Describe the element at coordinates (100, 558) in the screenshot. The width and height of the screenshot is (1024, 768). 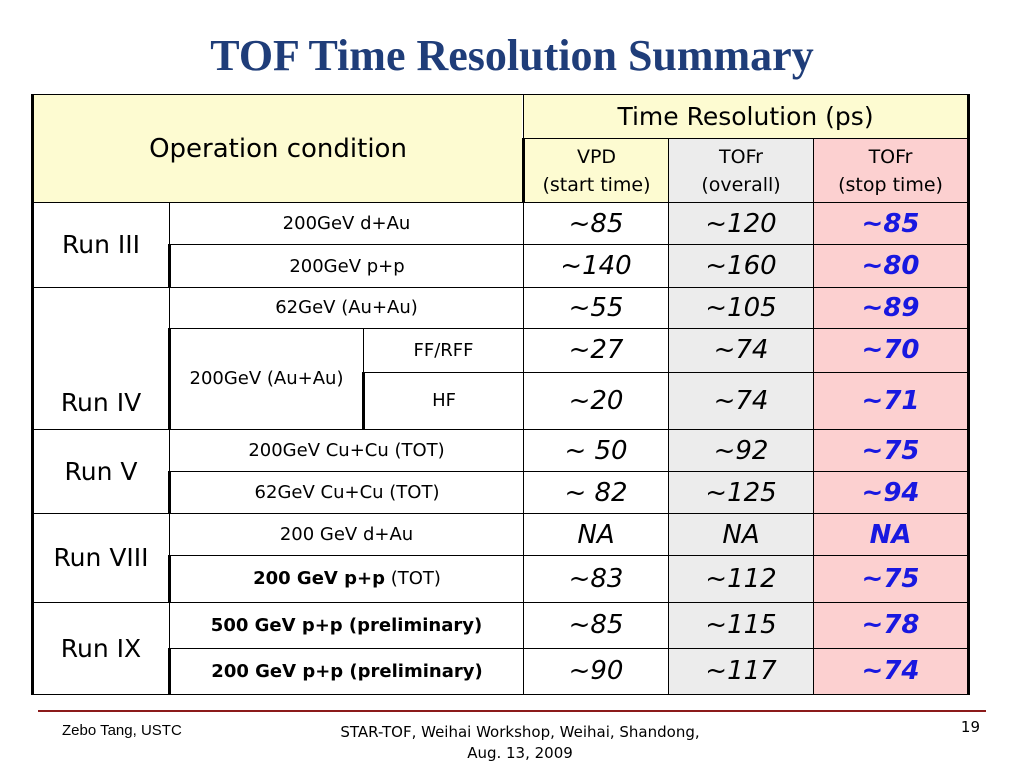
I see `run-label: Run VIII` at that location.